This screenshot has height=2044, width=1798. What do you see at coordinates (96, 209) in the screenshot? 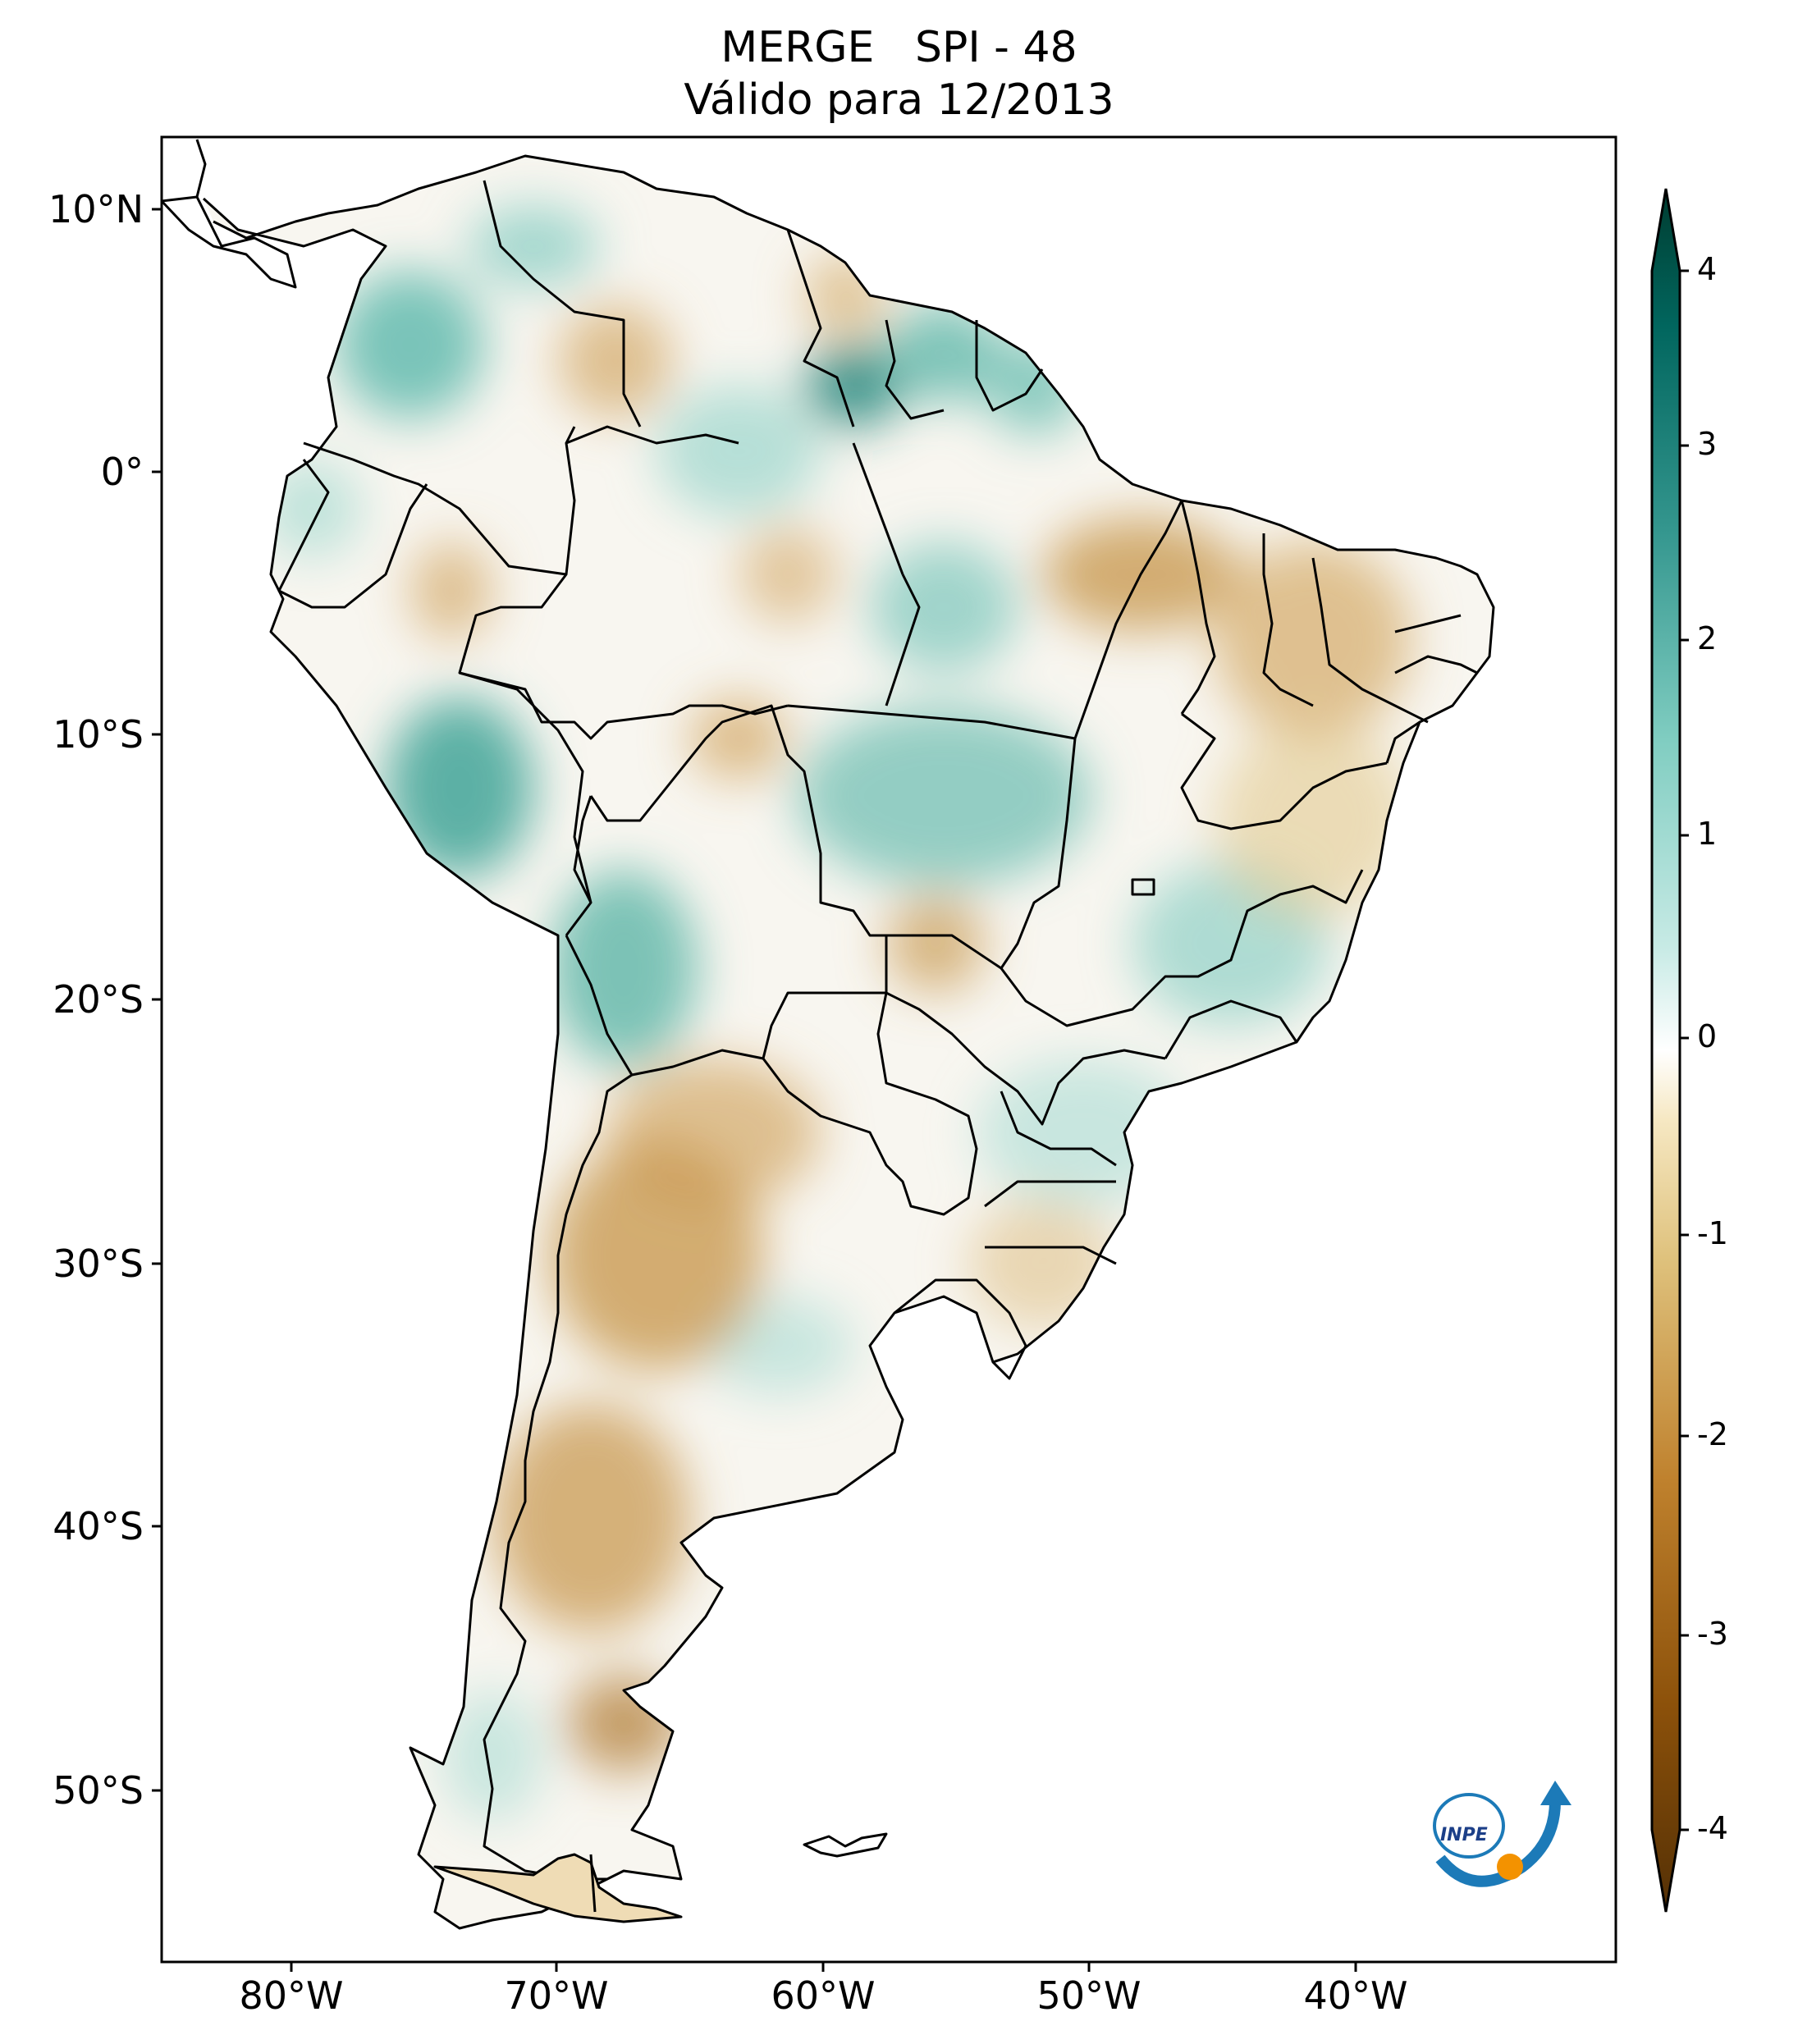
I see `y-tick-label: 10°N` at bounding box center [96, 209].